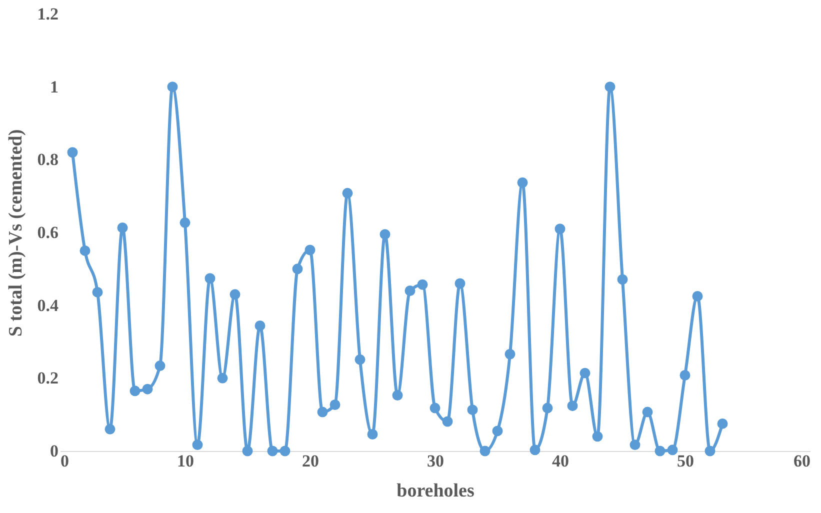 The height and width of the screenshot is (513, 821). Describe the element at coordinates (435, 461) in the screenshot. I see `x-tick-label: 30` at that location.